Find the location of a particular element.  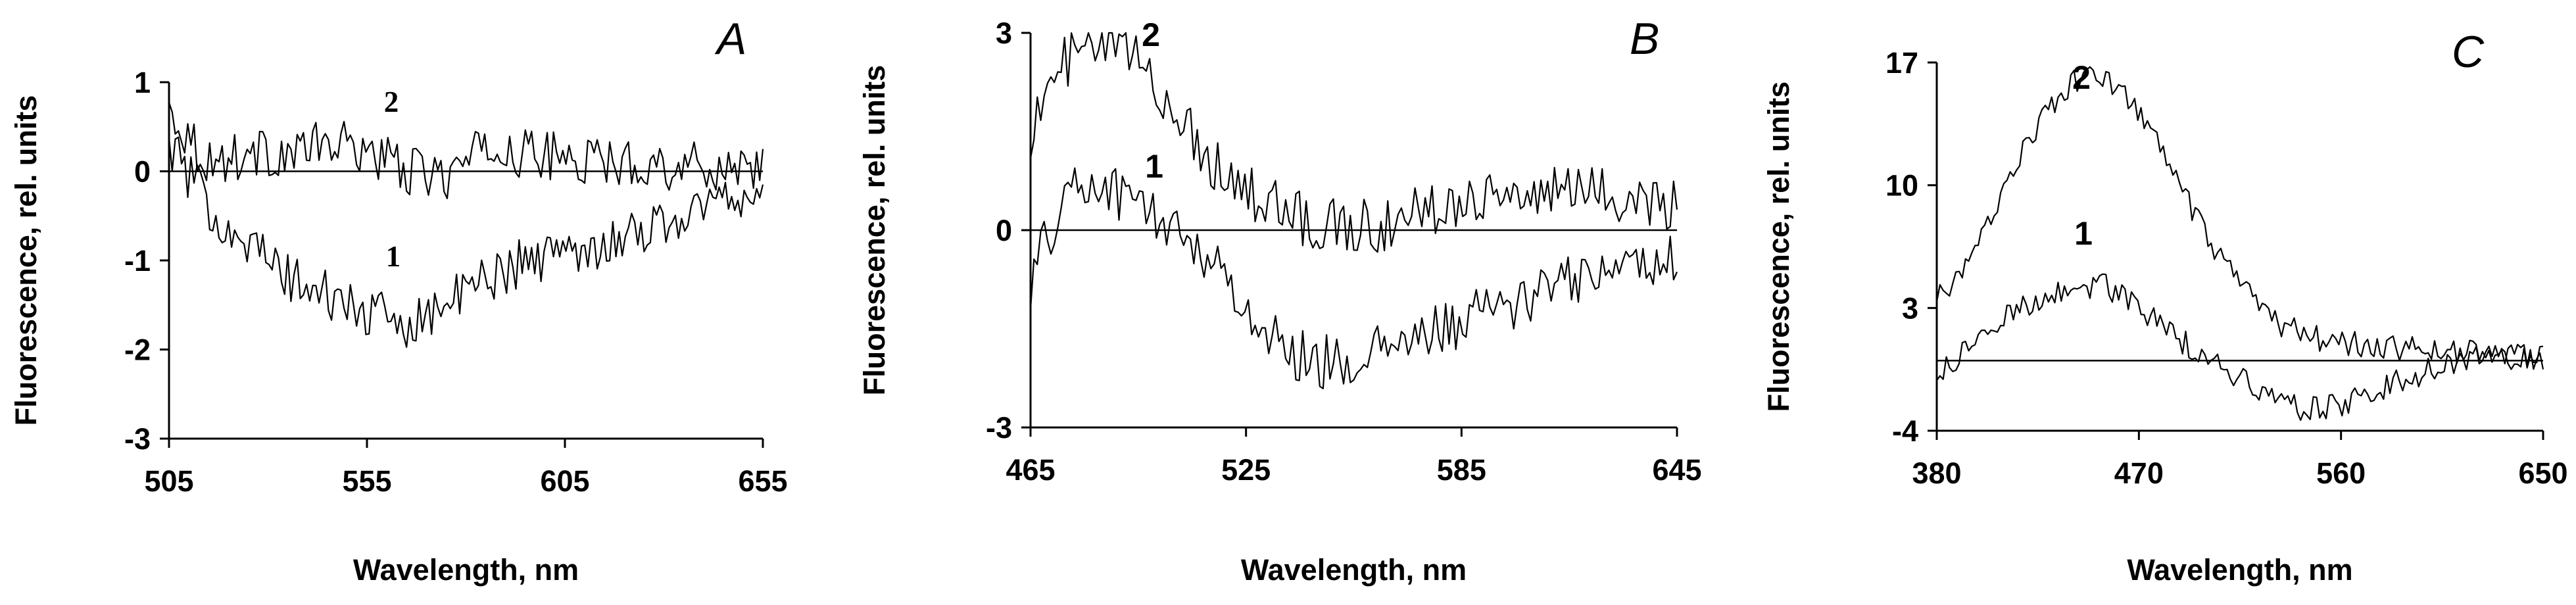

panel-a-y-tick-label: 1 is located at coordinates (142, 82).